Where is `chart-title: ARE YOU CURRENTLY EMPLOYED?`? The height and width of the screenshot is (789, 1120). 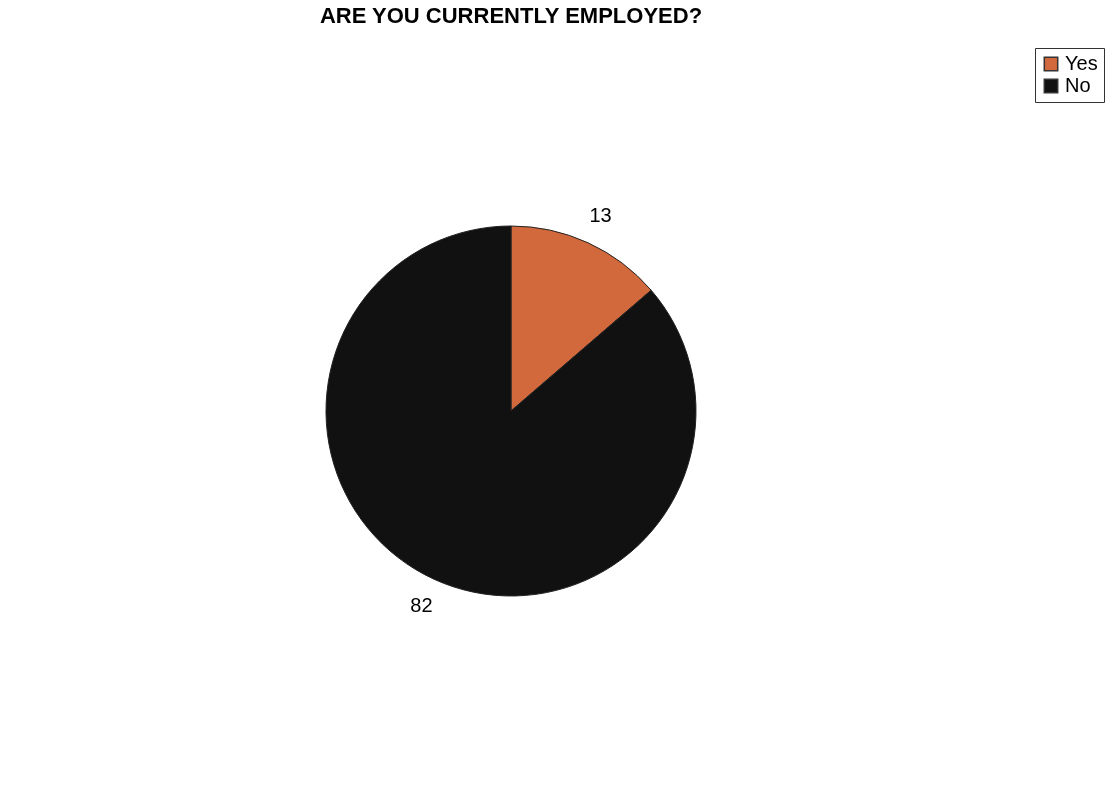 chart-title: ARE YOU CURRENTLY EMPLOYED? is located at coordinates (511, 15).